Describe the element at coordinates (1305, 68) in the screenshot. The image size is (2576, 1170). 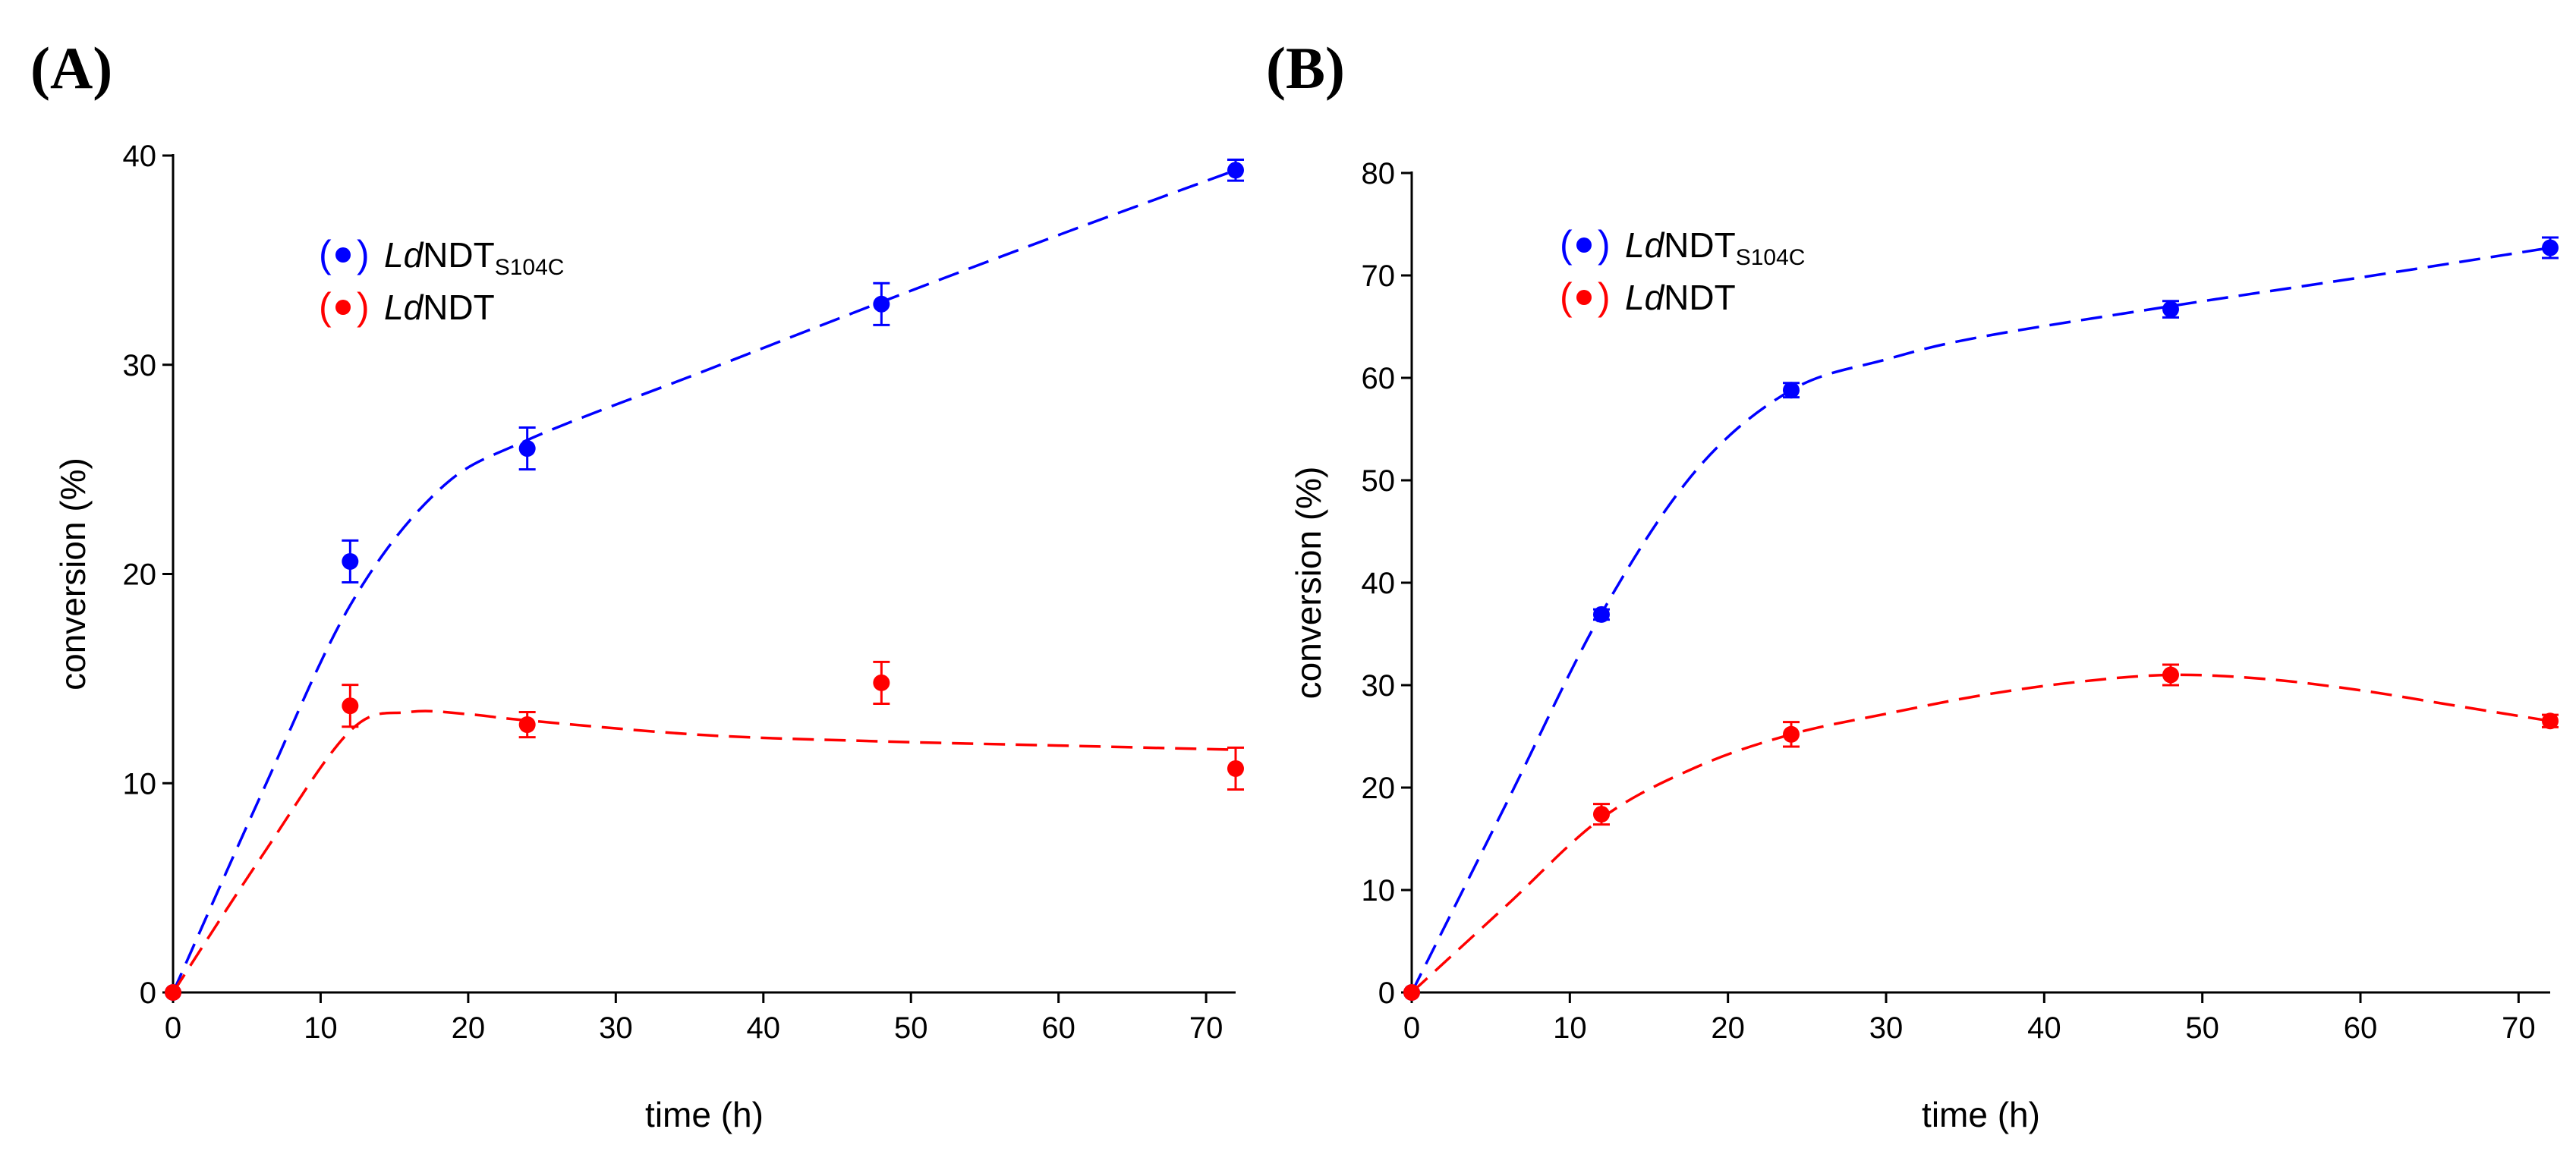
I see `panel-label: (B)` at that location.